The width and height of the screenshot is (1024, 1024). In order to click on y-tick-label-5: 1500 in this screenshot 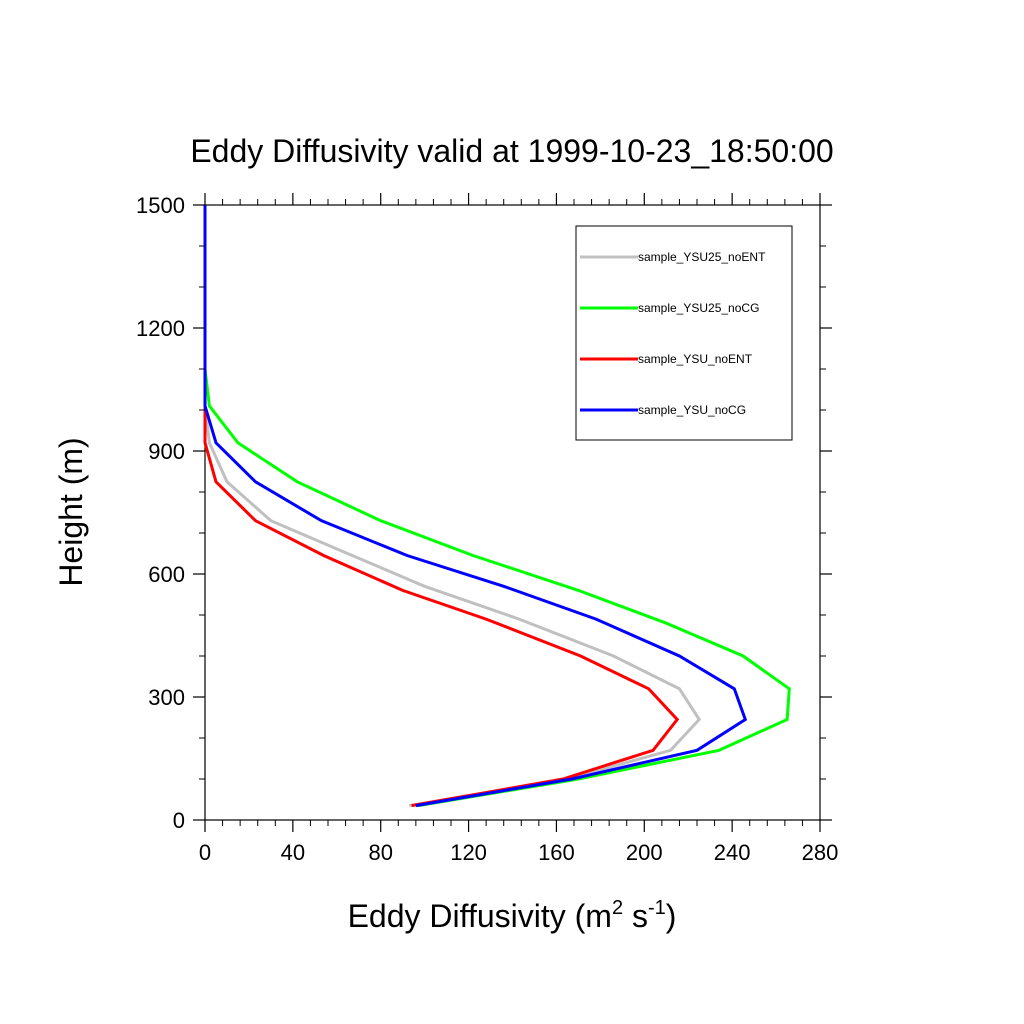, I will do `click(160, 205)`.